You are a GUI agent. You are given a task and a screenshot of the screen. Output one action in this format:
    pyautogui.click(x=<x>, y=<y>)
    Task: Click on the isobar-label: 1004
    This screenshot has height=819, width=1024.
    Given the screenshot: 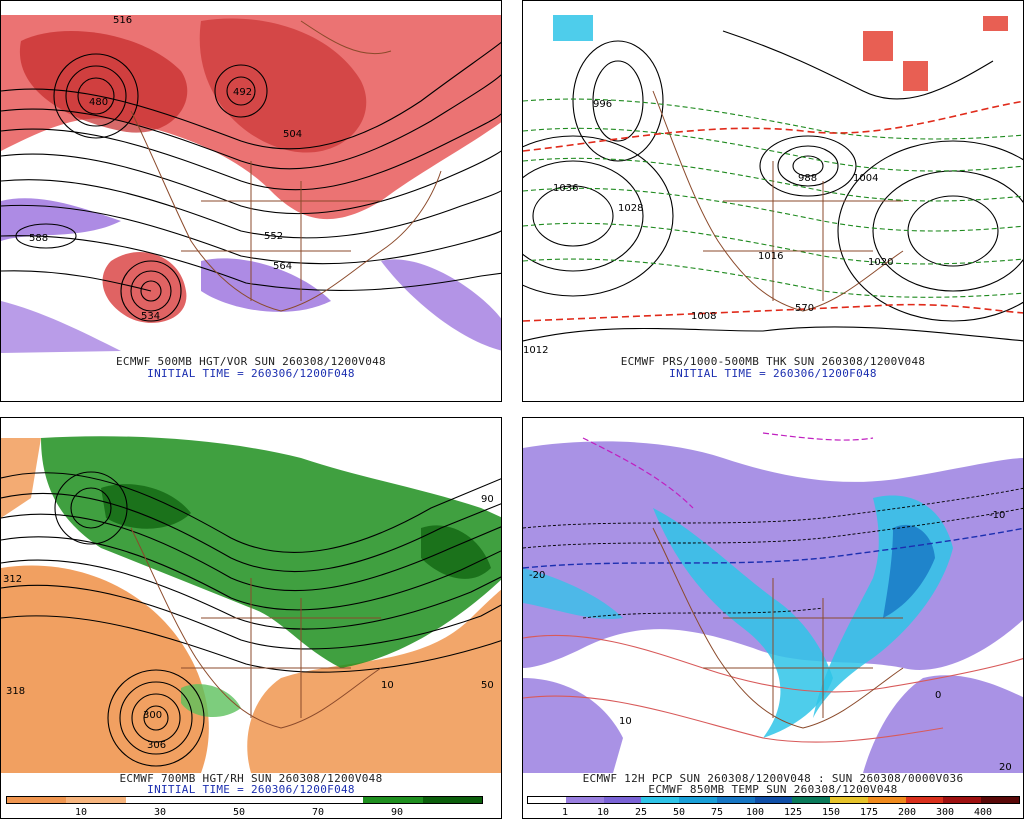 What is the action you would take?
    pyautogui.click(x=865, y=178)
    